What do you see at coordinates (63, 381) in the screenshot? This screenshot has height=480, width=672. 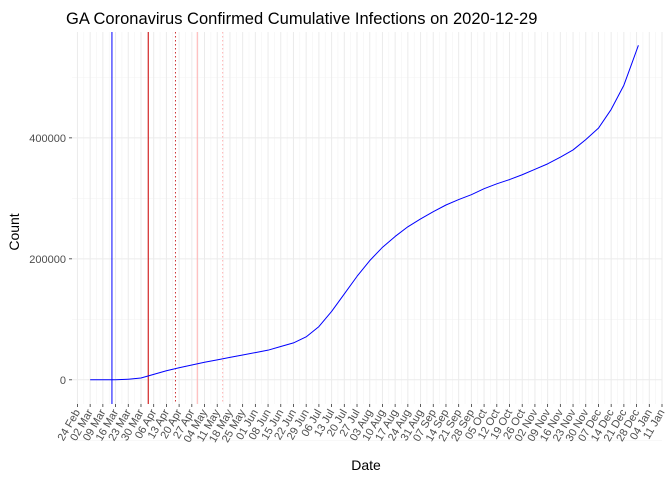 I see `y-tick-label: 0` at bounding box center [63, 381].